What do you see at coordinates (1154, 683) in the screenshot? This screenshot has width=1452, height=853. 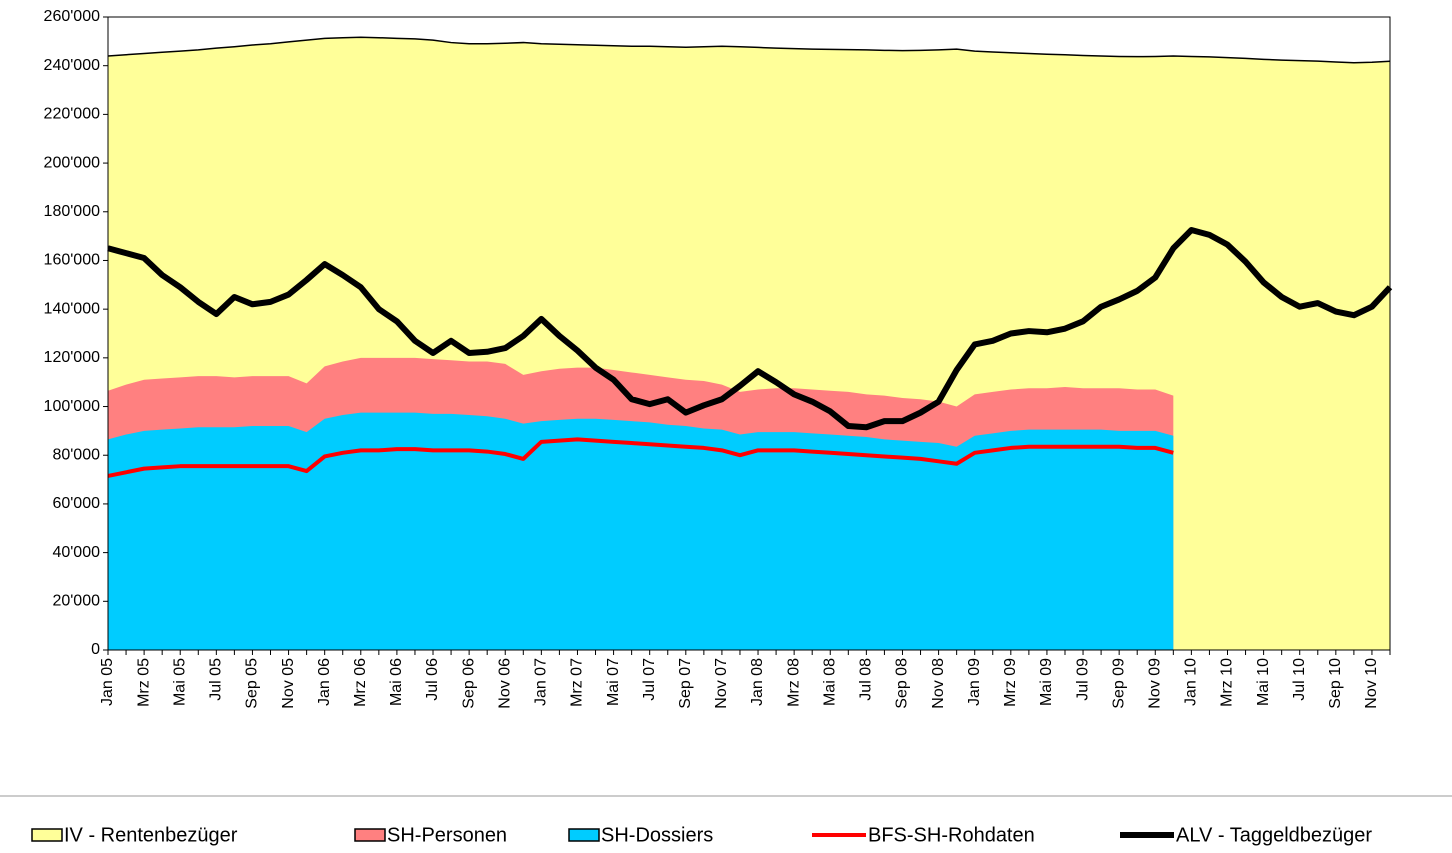 I see `x-tick-label: Nov 09` at bounding box center [1154, 683].